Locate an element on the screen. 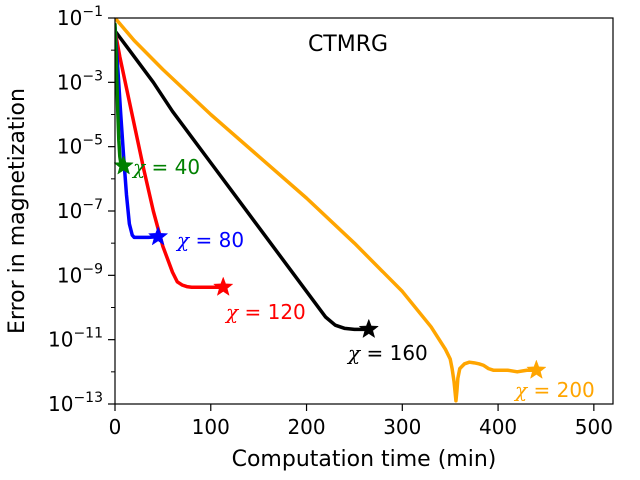  y-tick-label: 10⁻¹¹ is located at coordinates (75, 339).